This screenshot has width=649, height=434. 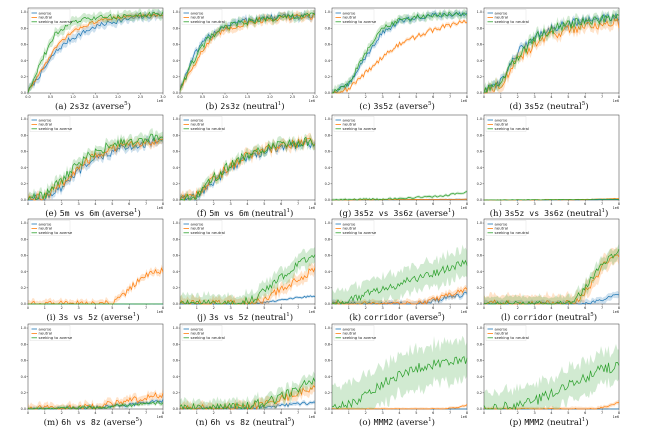 What do you see at coordinates (197, 223) in the screenshot?
I see `legend-label: averse` at bounding box center [197, 223].